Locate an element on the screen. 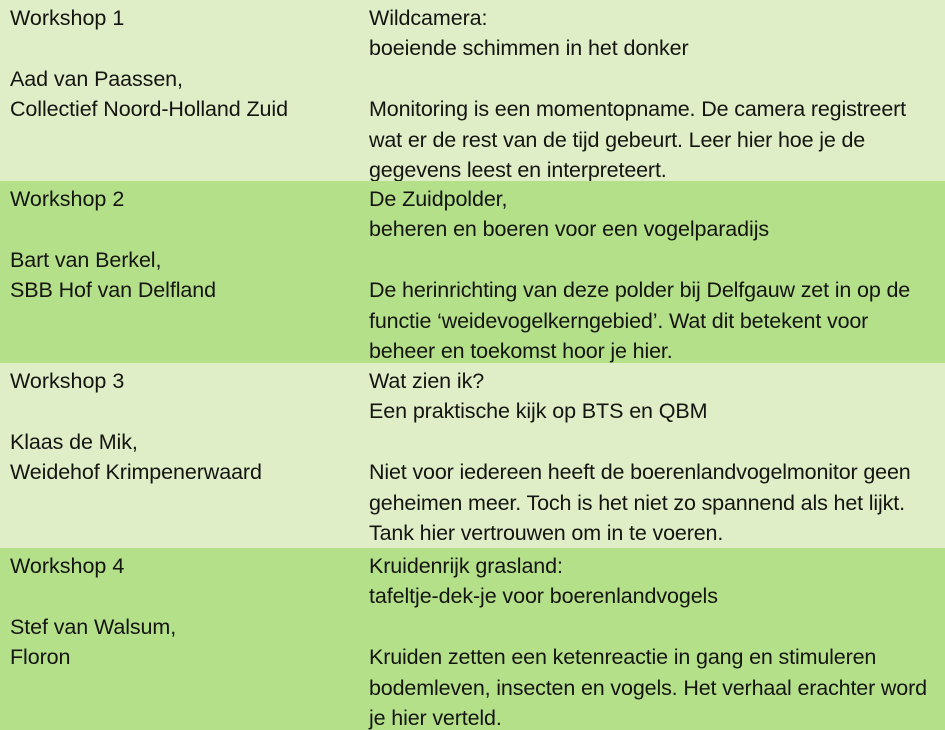 This screenshot has height=730, width=945. workshop-title-line-1: Kruidenrijk grasland: is located at coordinates (466, 566).